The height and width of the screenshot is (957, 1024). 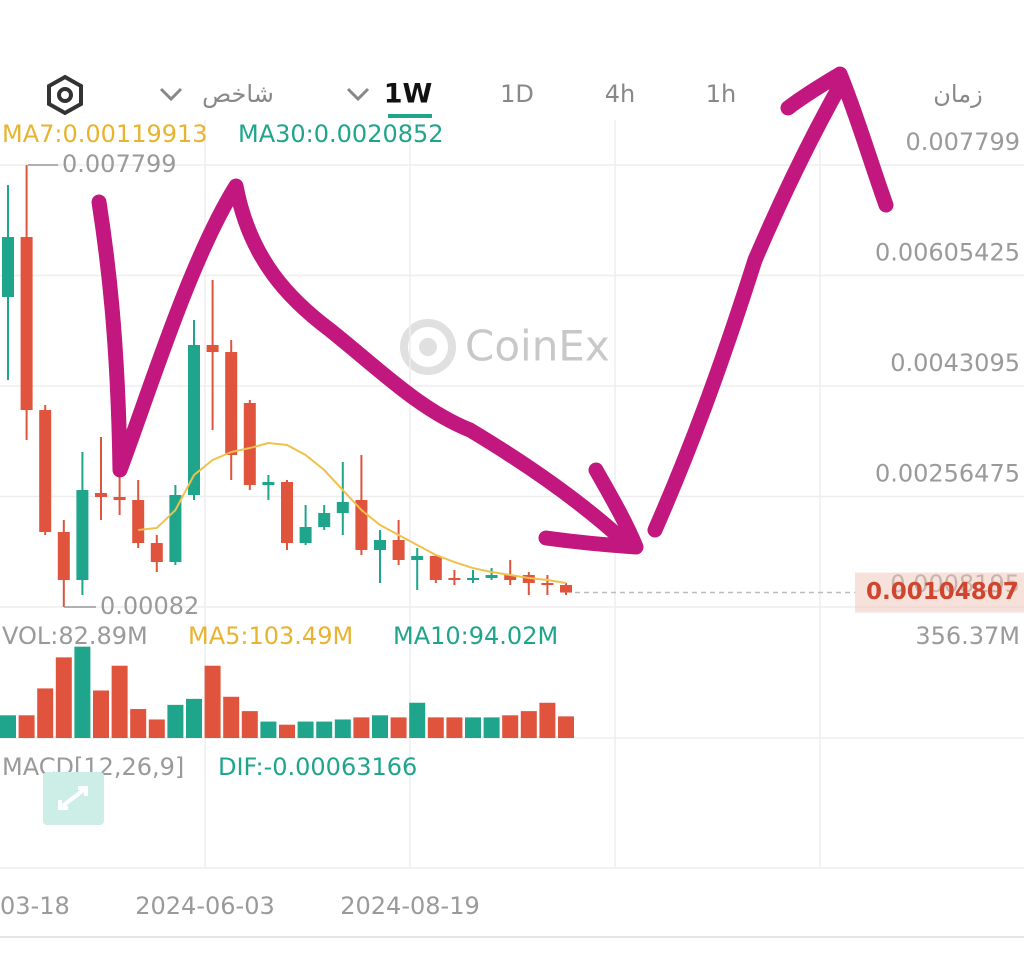 I want to click on watermark, so click(x=428, y=347).